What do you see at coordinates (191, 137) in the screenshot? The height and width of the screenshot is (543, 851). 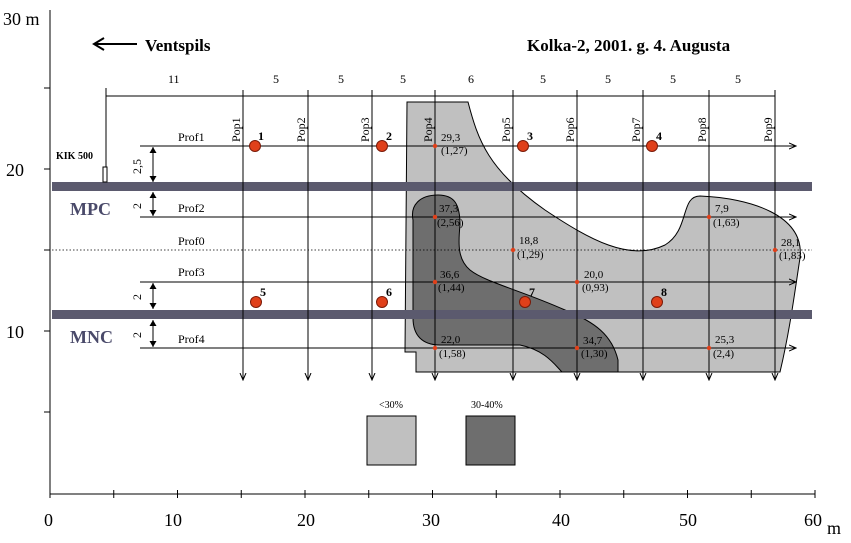 I see `prof1-label: Prof1` at bounding box center [191, 137].